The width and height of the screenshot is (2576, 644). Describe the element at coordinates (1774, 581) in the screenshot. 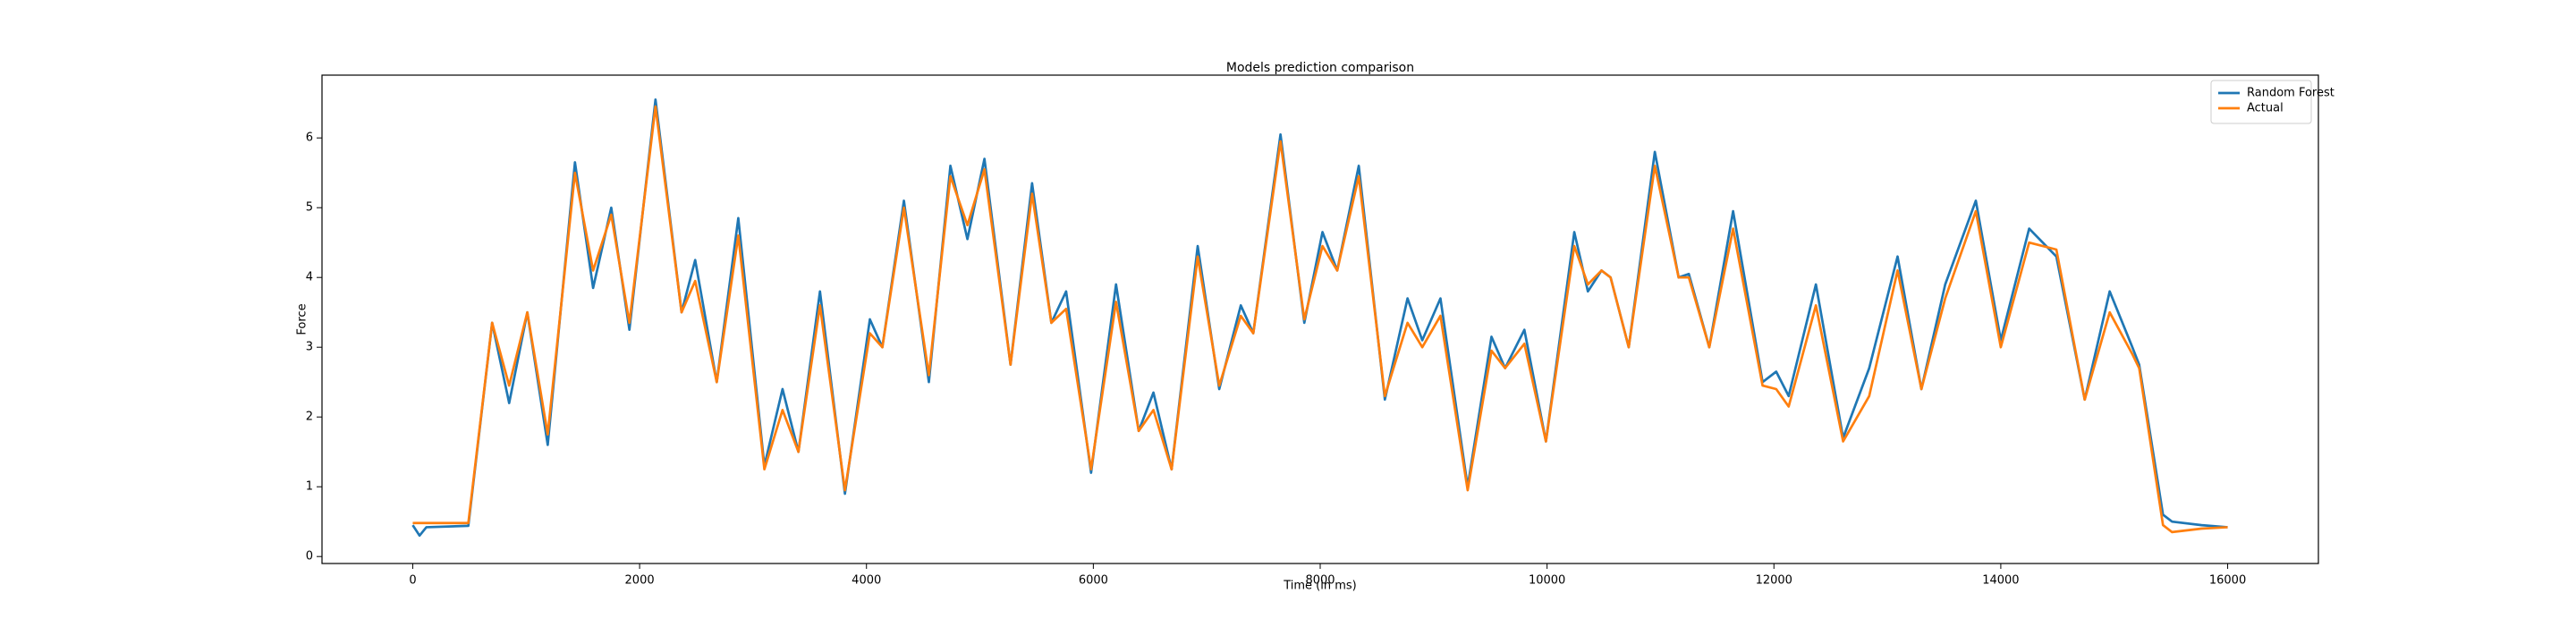

I see `x-tick-label: 12000` at that location.